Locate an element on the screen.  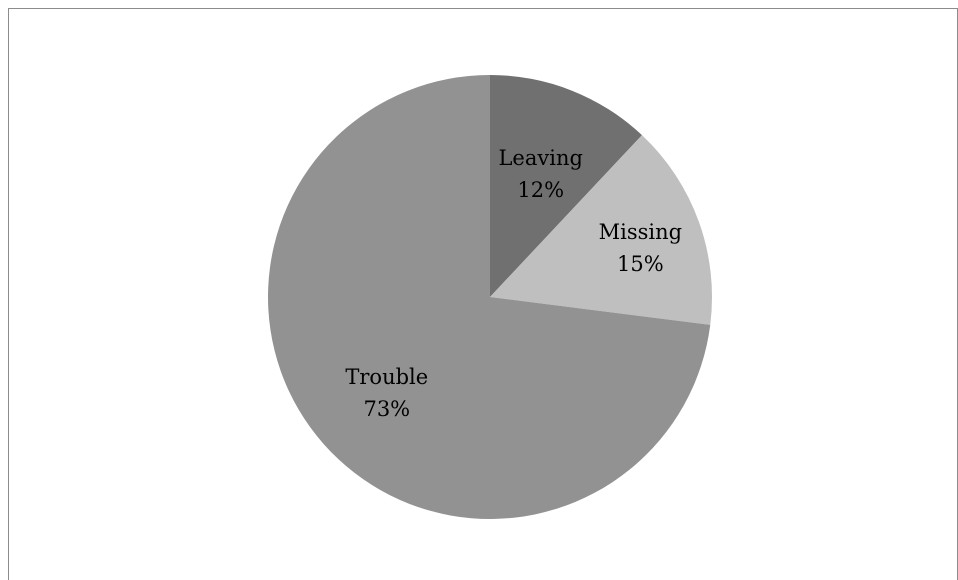
pie-label-missing: Missing 15% is located at coordinates (640, 248).